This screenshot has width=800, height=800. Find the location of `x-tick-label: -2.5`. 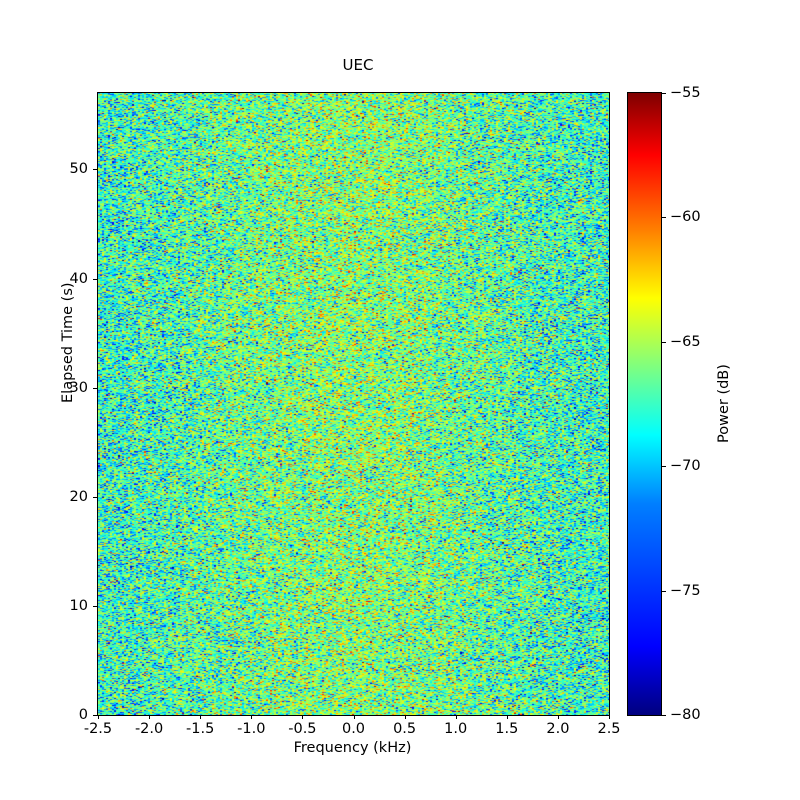

x-tick-label: -2.5 is located at coordinates (98, 729).